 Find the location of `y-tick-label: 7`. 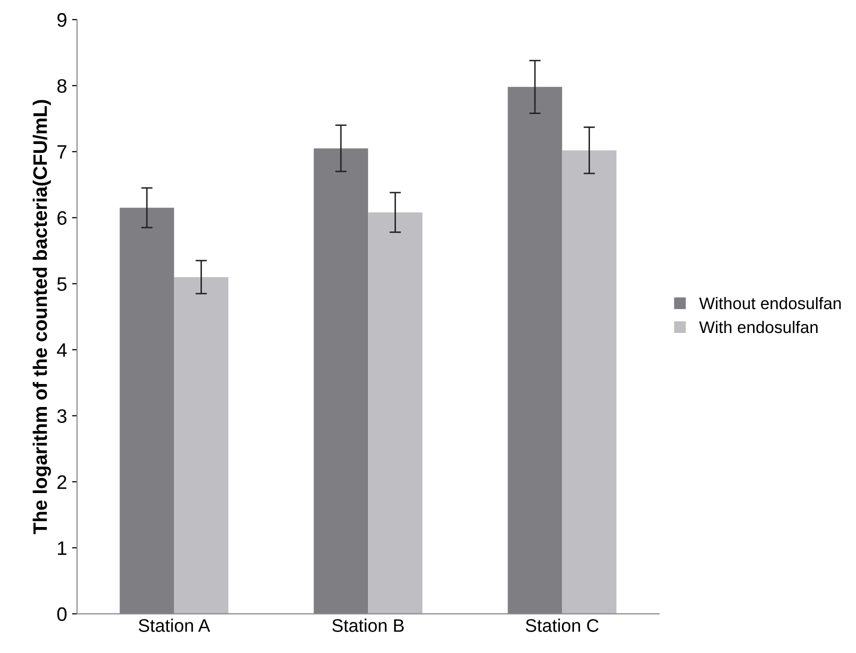

y-tick-label: 7 is located at coordinates (62, 152).